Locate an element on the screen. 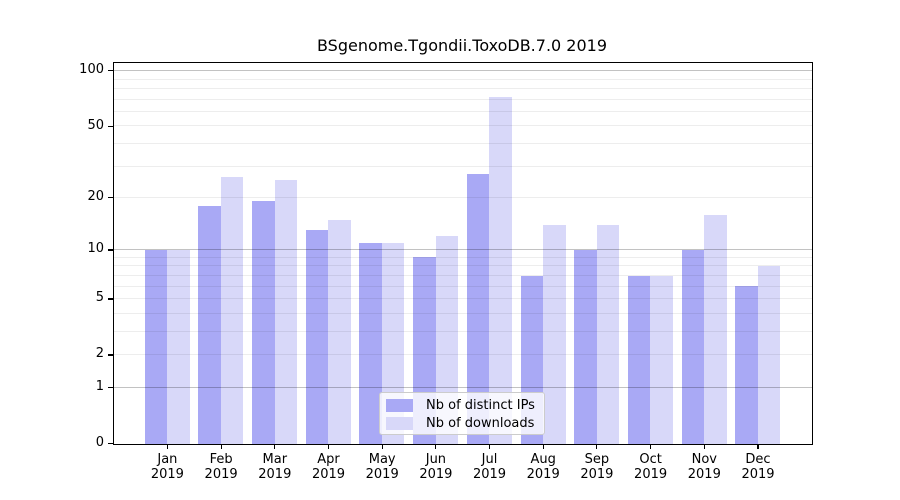 Image resolution: width=900 pixels, height=500 pixels. x-month-label: Feb is located at coordinates (221, 459).